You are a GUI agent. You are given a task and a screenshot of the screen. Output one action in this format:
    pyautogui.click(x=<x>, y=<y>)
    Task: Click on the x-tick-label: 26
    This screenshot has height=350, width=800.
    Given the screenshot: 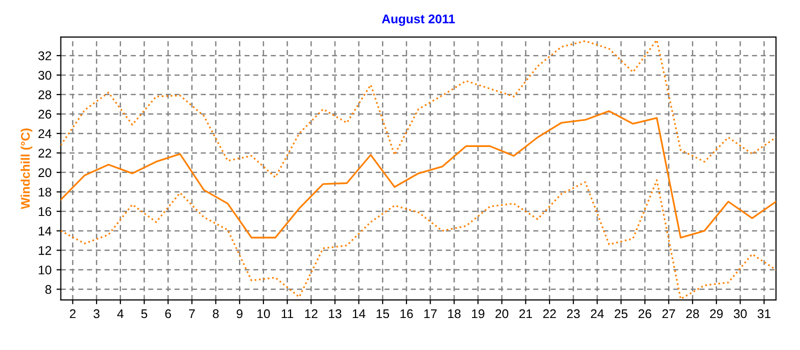 What is the action you would take?
    pyautogui.click(x=645, y=313)
    